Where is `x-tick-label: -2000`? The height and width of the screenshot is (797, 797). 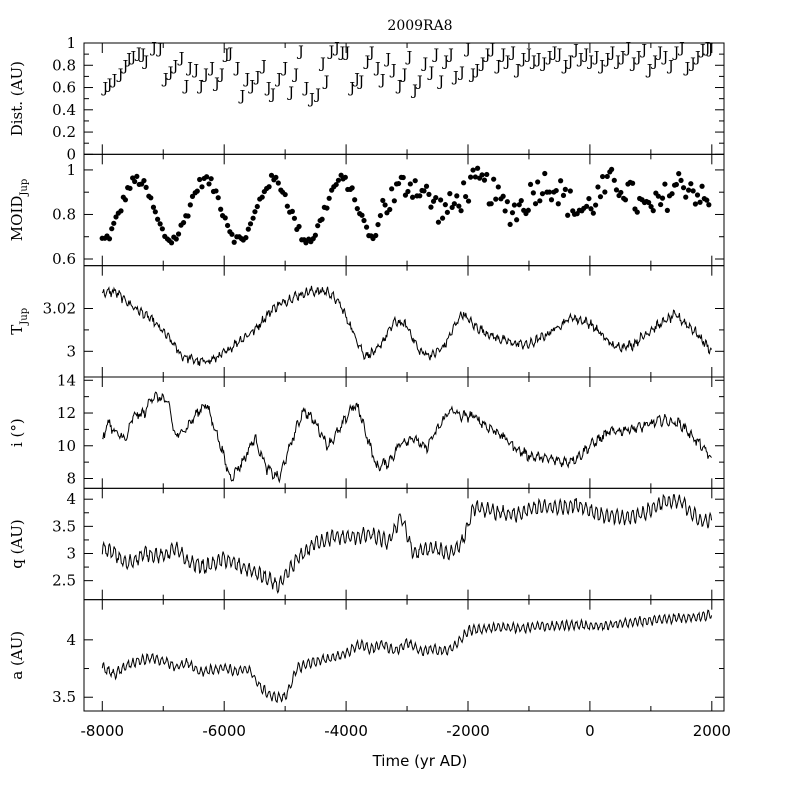 x-tick-label: -2000 is located at coordinates (468, 731).